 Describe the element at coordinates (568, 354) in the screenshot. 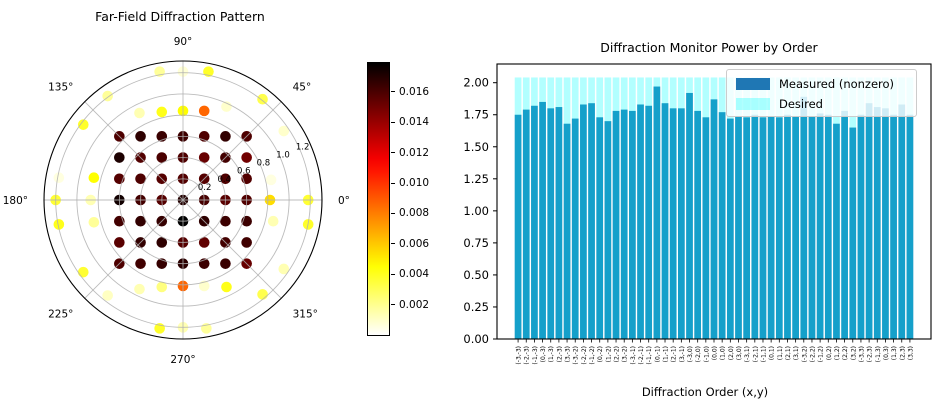

I see `bar-xtick-label: (3,-3)` at that location.